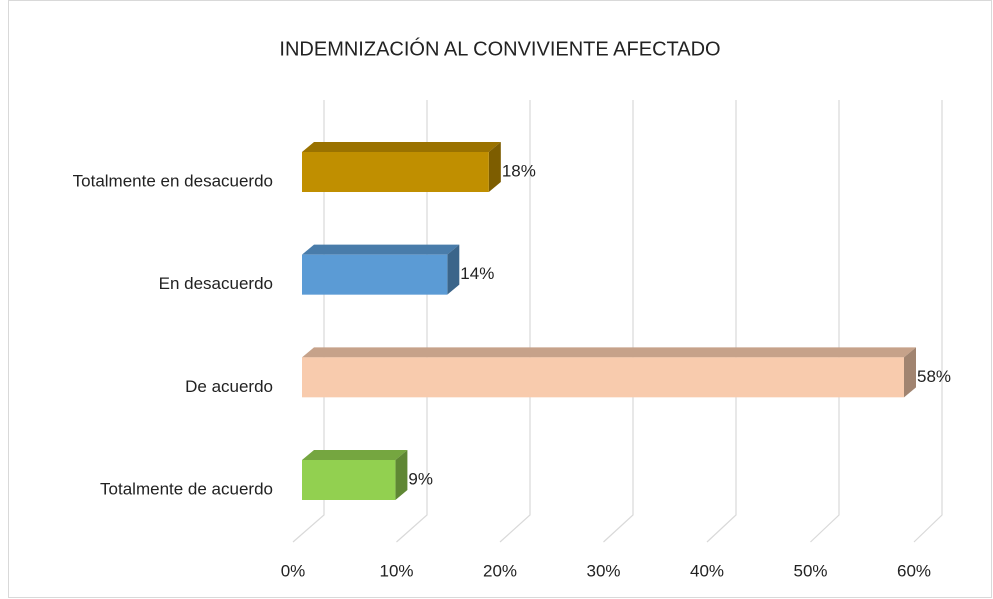  Describe the element at coordinates (914, 570) in the screenshot. I see `x-tick-label: 60%` at that location.